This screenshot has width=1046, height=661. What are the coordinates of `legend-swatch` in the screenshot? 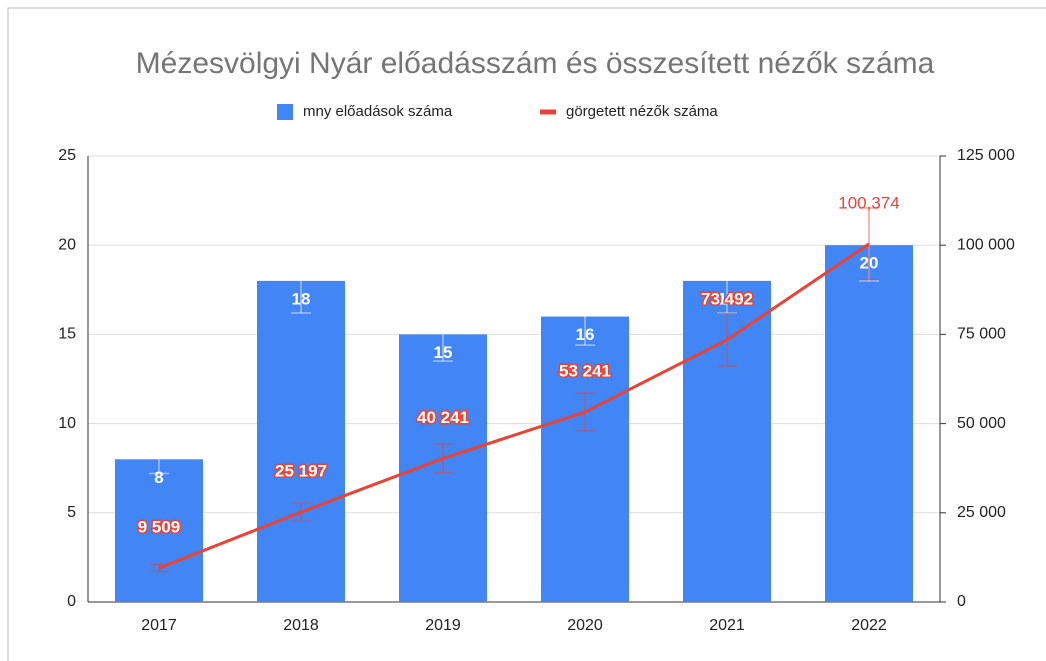 It's located at (285, 112).